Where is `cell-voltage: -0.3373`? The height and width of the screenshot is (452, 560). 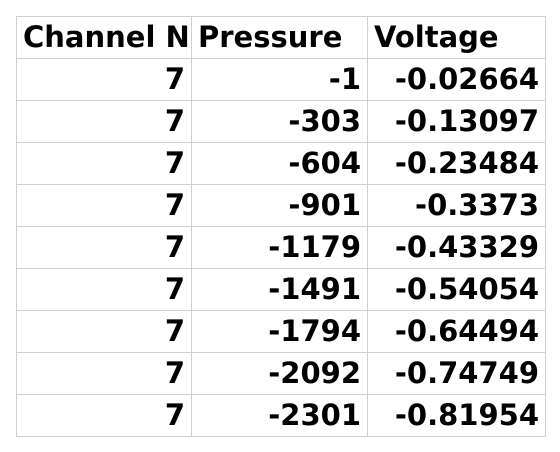
cell-voltage: -0.3373 is located at coordinates (457, 206).